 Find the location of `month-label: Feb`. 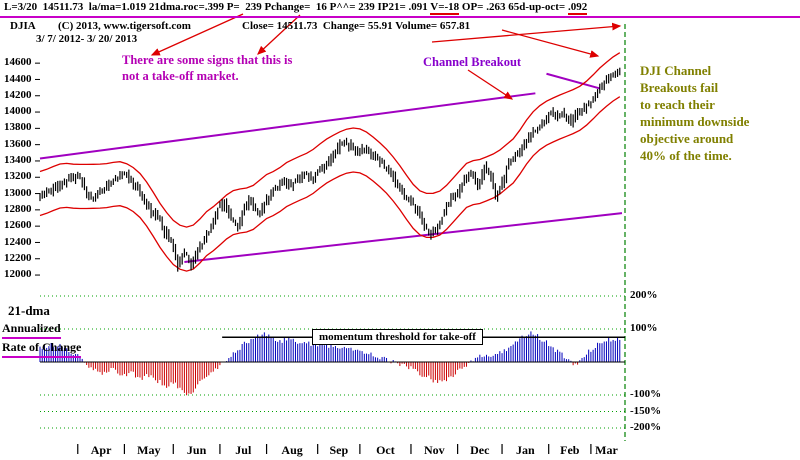

month-label: Feb is located at coordinates (570, 450).